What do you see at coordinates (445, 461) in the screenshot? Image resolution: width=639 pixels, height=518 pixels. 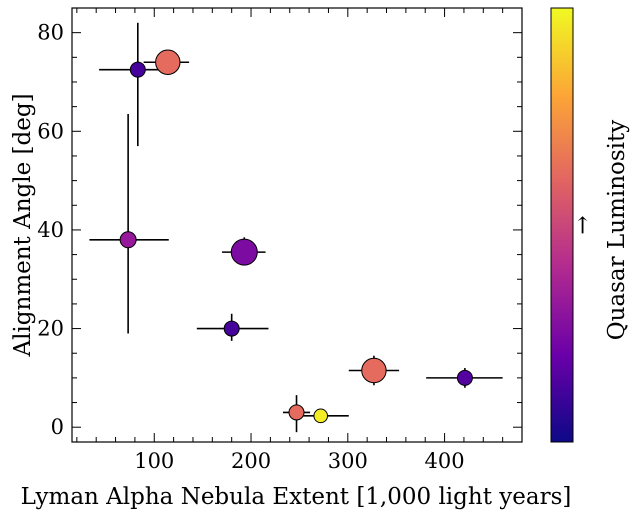 I see `x-tick-label: 400` at bounding box center [445, 461].